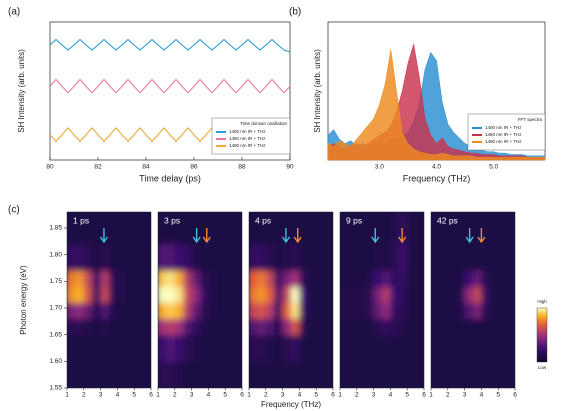 This screenshot has width=573, height=411. I want to click on colorbar-low: Low, so click(542, 367).